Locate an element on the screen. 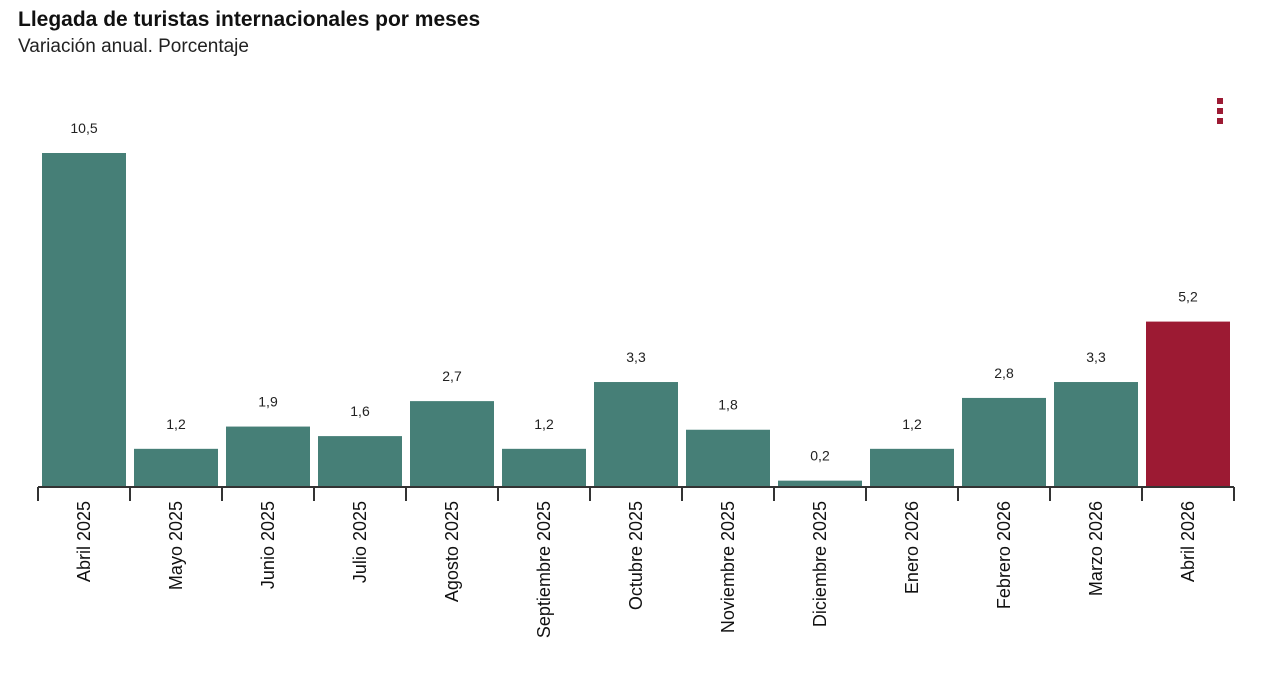 The height and width of the screenshot is (699, 1281). x-tick-label: Noviembre 2025 is located at coordinates (728, 567).